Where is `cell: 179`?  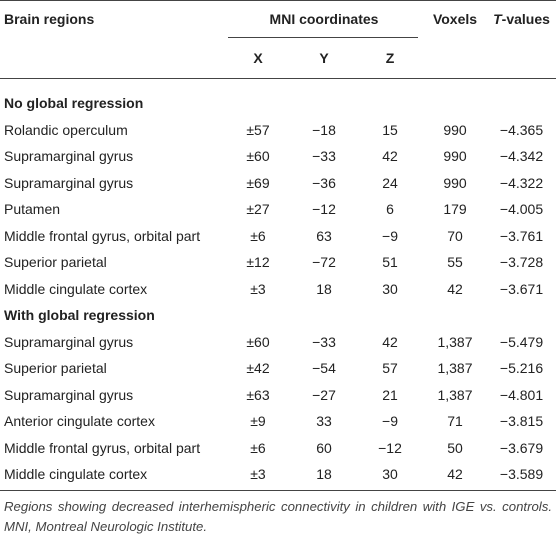
cell: 179 is located at coordinates (455, 209).